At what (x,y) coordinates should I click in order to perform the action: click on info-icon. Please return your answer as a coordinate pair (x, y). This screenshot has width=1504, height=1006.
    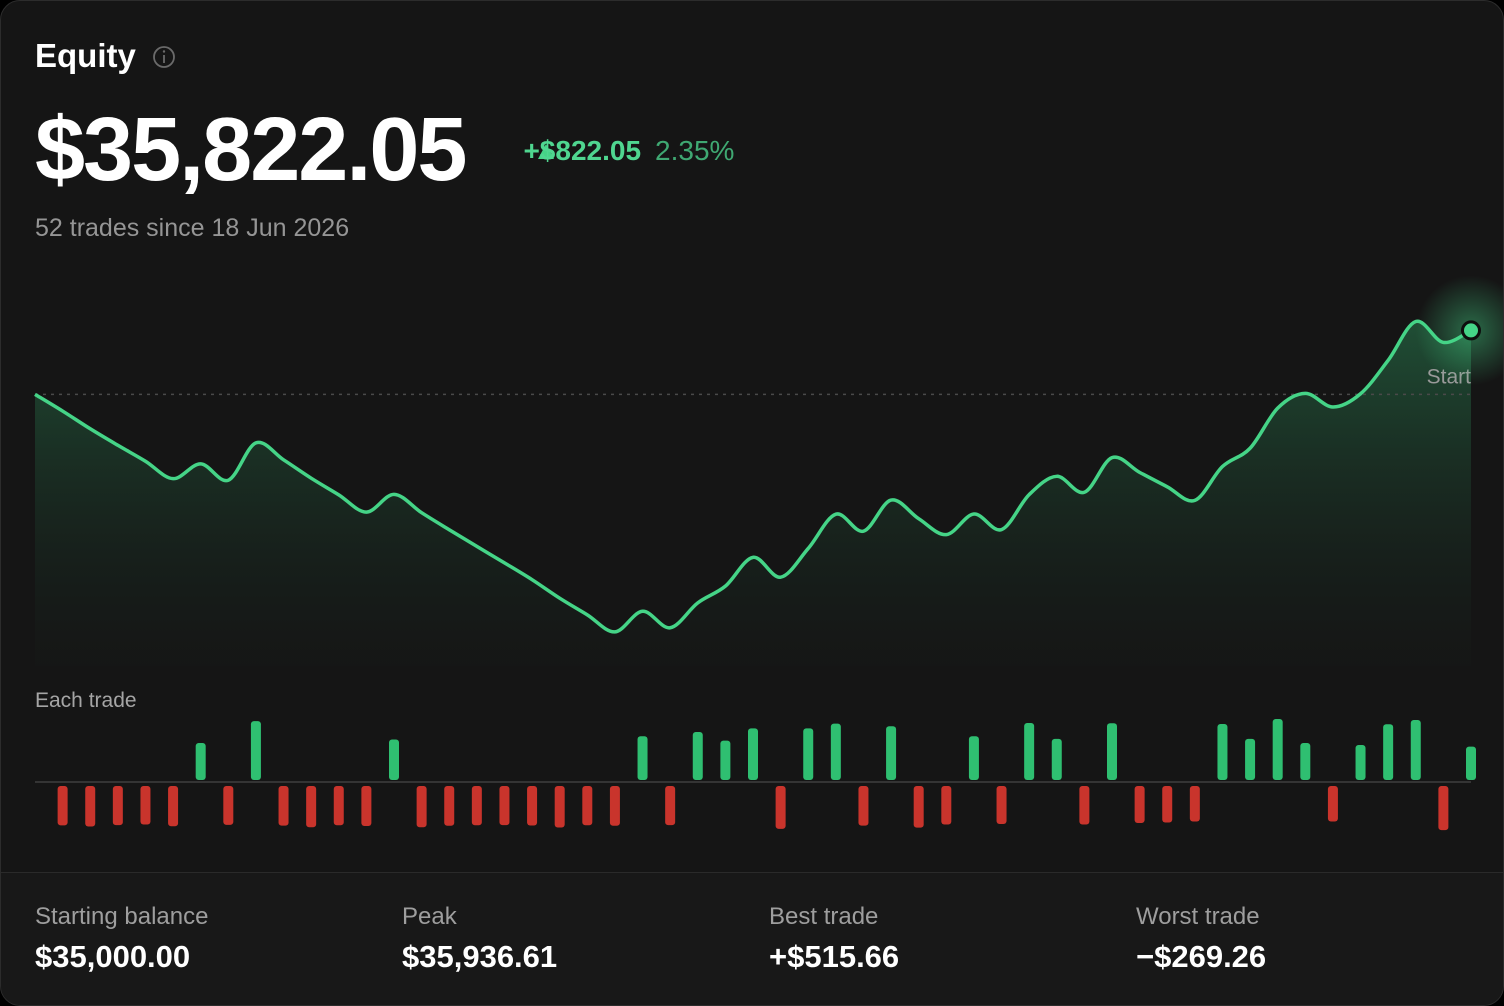
    Looking at the image, I should click on (164, 57).